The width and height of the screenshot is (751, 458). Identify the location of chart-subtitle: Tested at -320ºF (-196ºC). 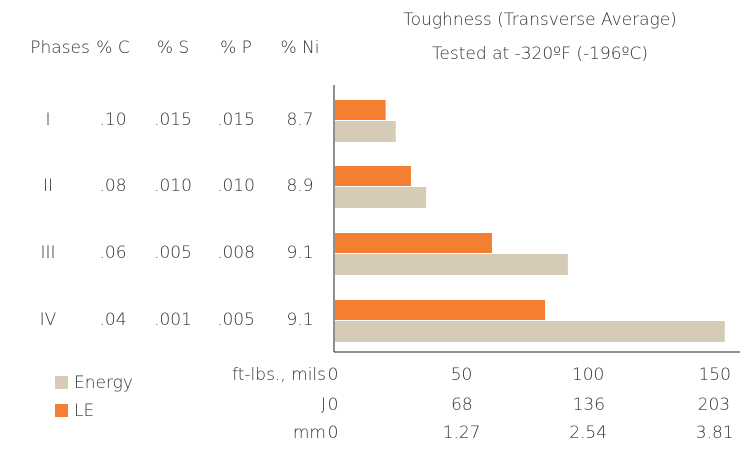
(540, 54).